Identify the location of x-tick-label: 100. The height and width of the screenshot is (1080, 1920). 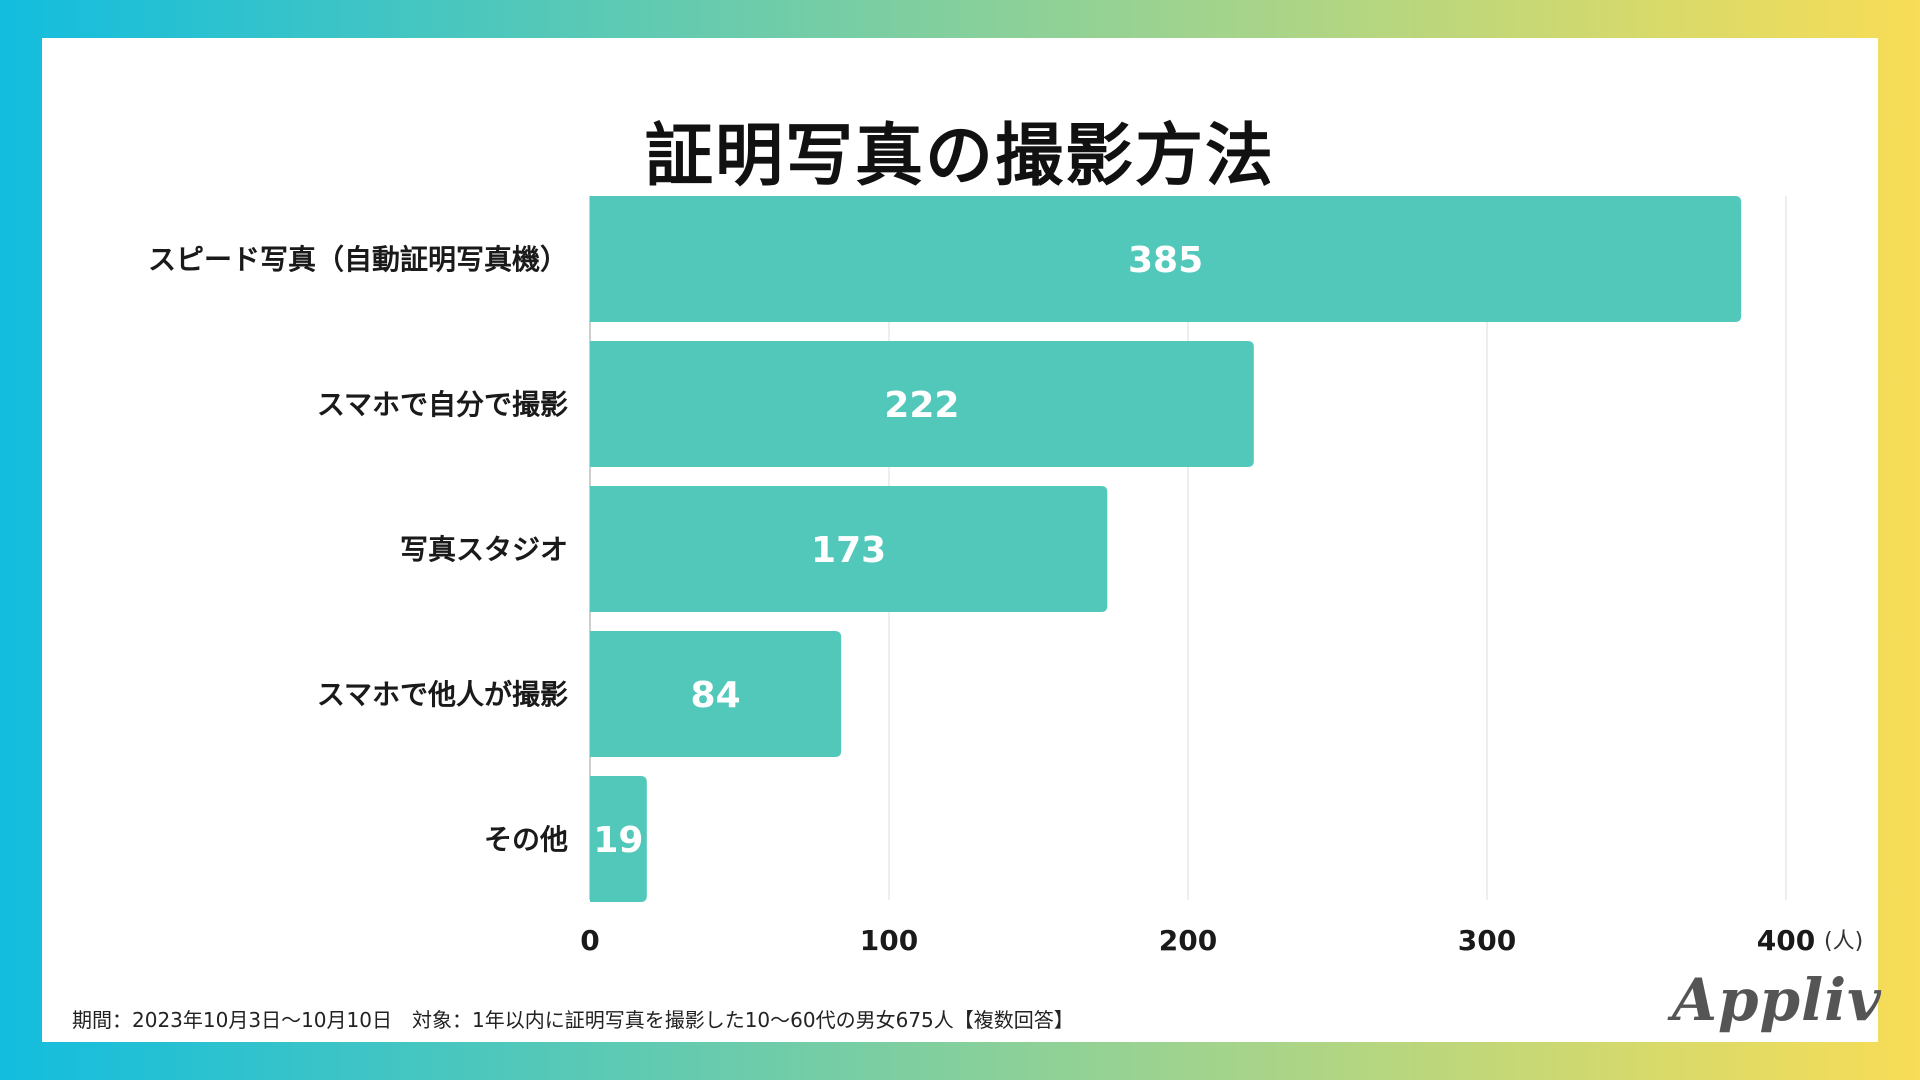
(889, 940).